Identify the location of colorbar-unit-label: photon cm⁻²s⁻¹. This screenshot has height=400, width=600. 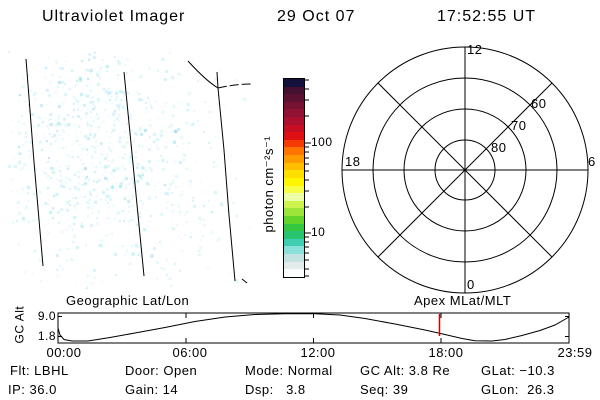
(268, 184).